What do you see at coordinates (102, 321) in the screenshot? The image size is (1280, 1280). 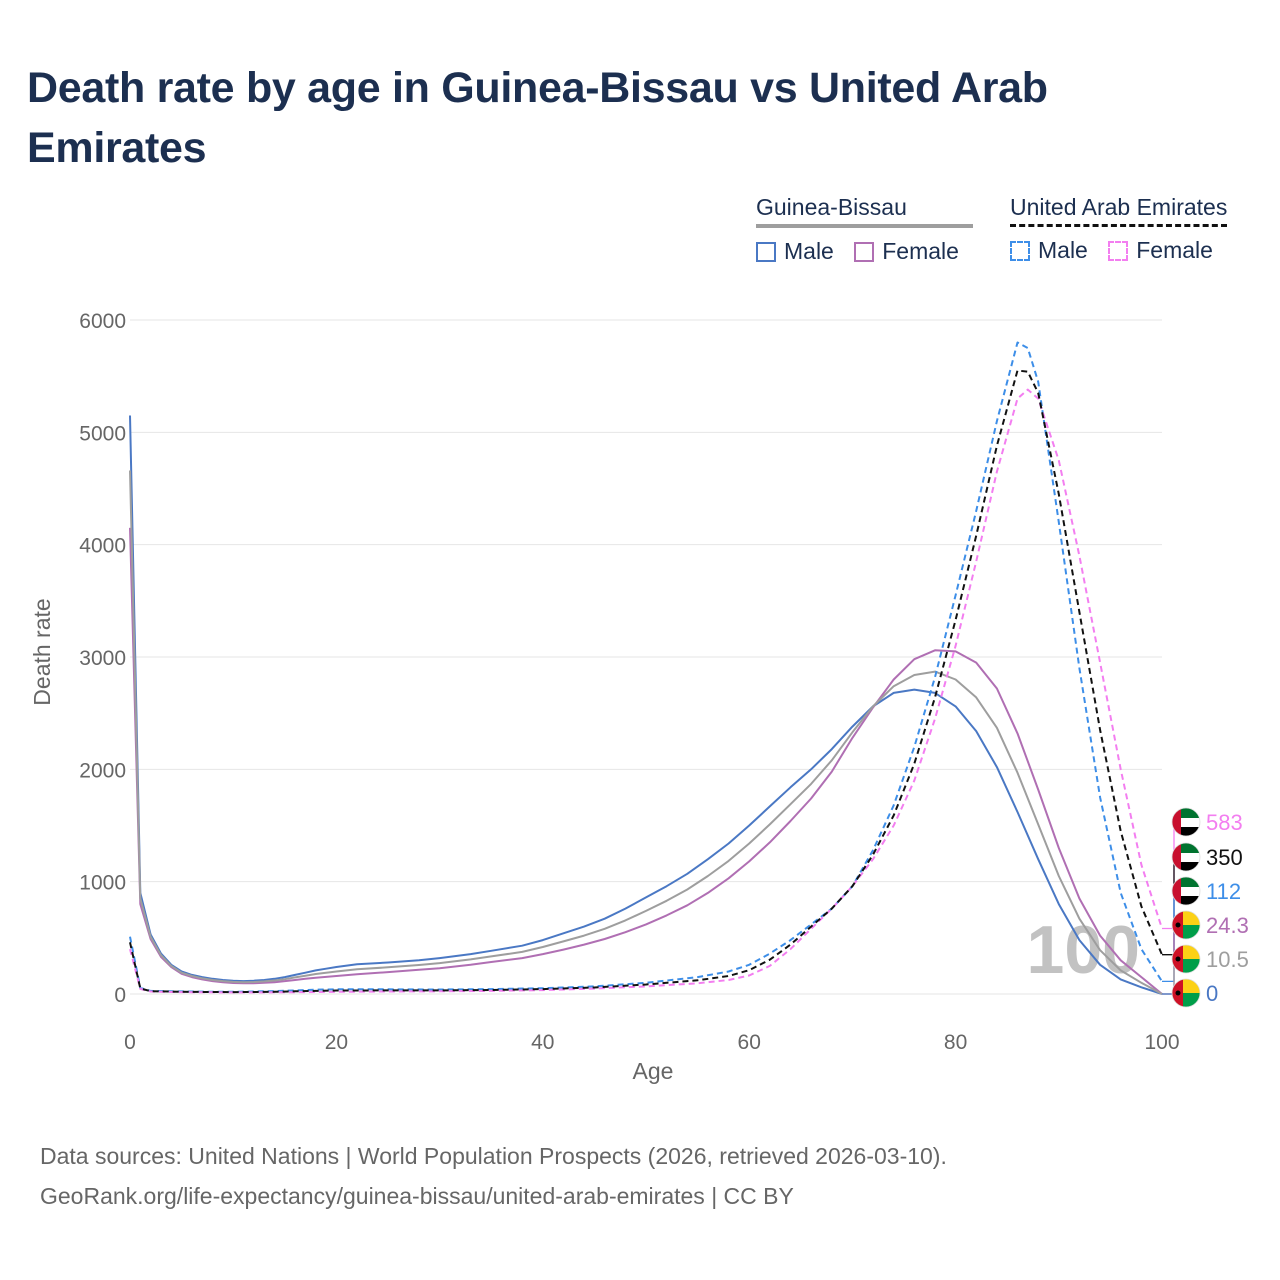 I see `y-tick-label: 6000` at bounding box center [102, 321].